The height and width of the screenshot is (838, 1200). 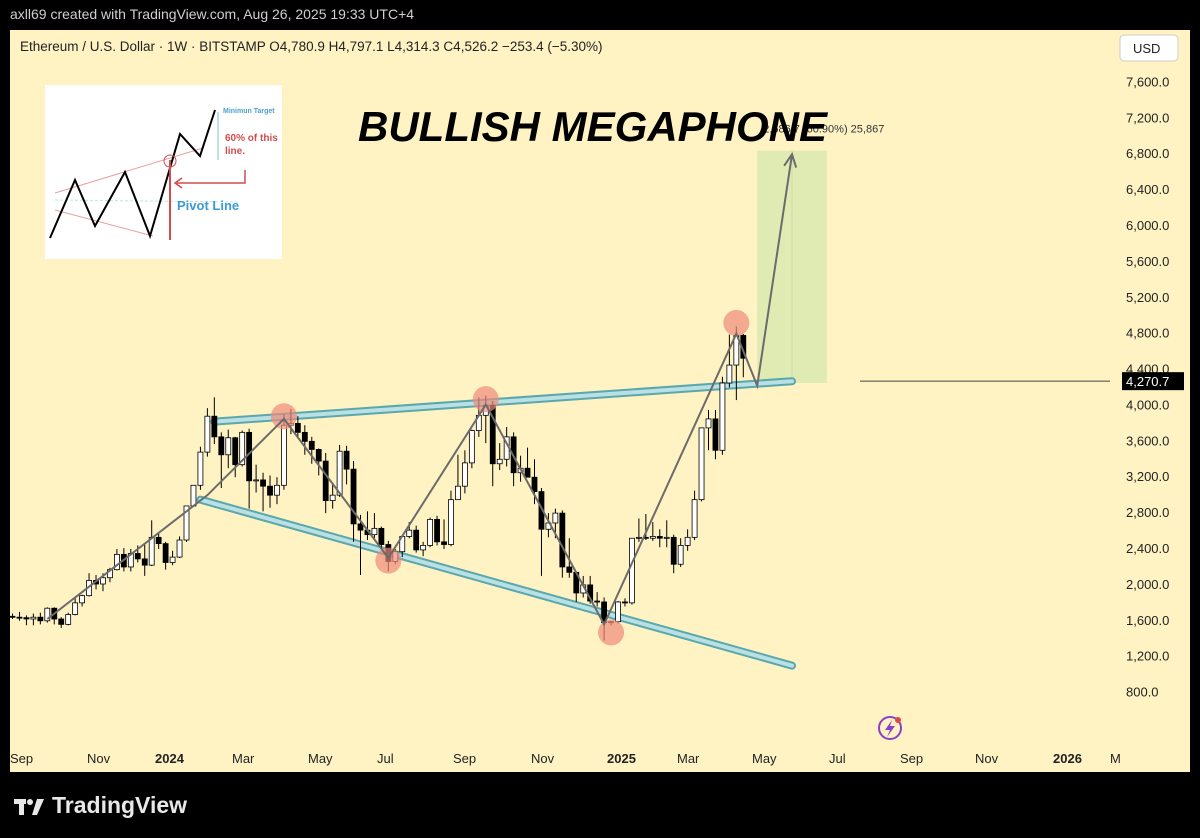 What do you see at coordinates (688, 758) in the screenshot?
I see `x-tick-label: Mar` at bounding box center [688, 758].